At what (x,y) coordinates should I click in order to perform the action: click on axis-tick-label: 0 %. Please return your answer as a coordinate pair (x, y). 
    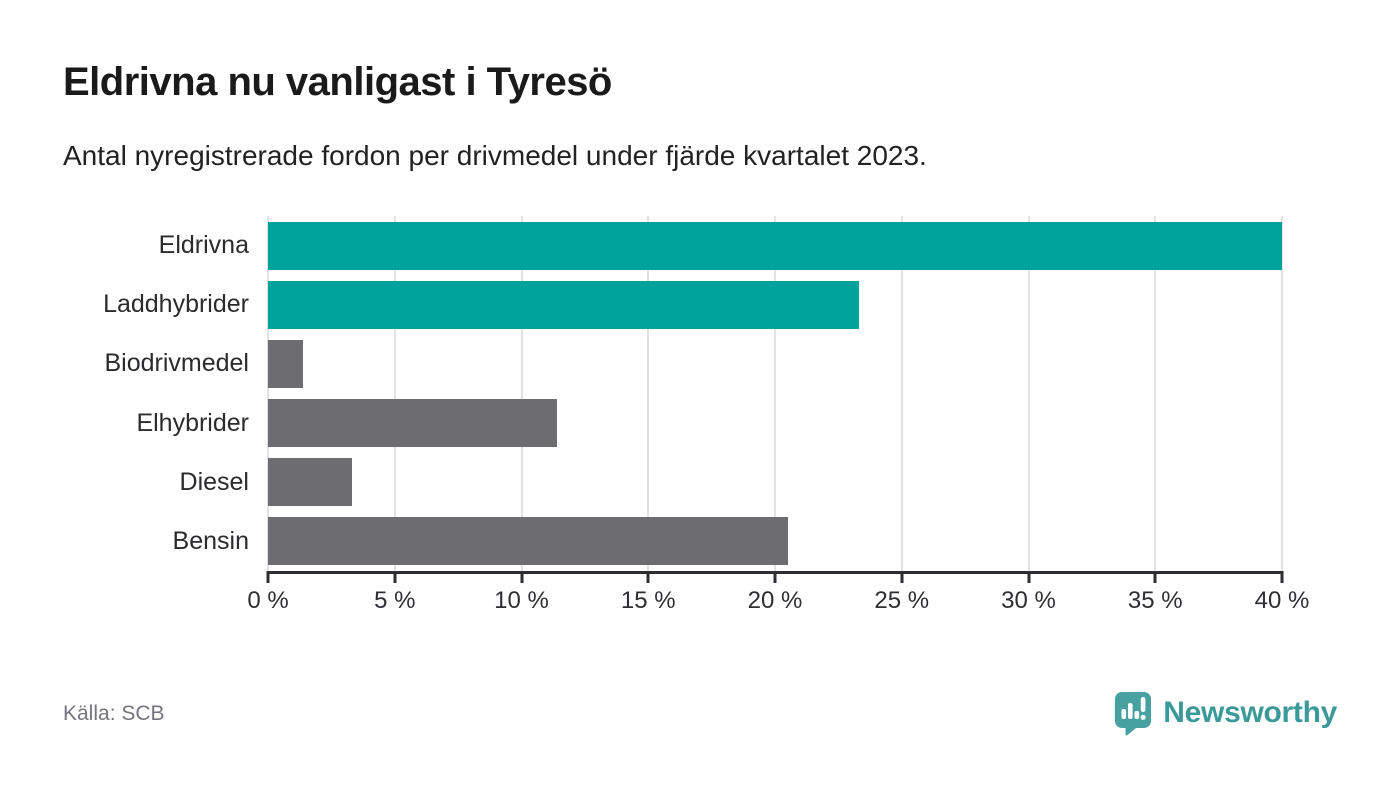
    Looking at the image, I should click on (268, 600).